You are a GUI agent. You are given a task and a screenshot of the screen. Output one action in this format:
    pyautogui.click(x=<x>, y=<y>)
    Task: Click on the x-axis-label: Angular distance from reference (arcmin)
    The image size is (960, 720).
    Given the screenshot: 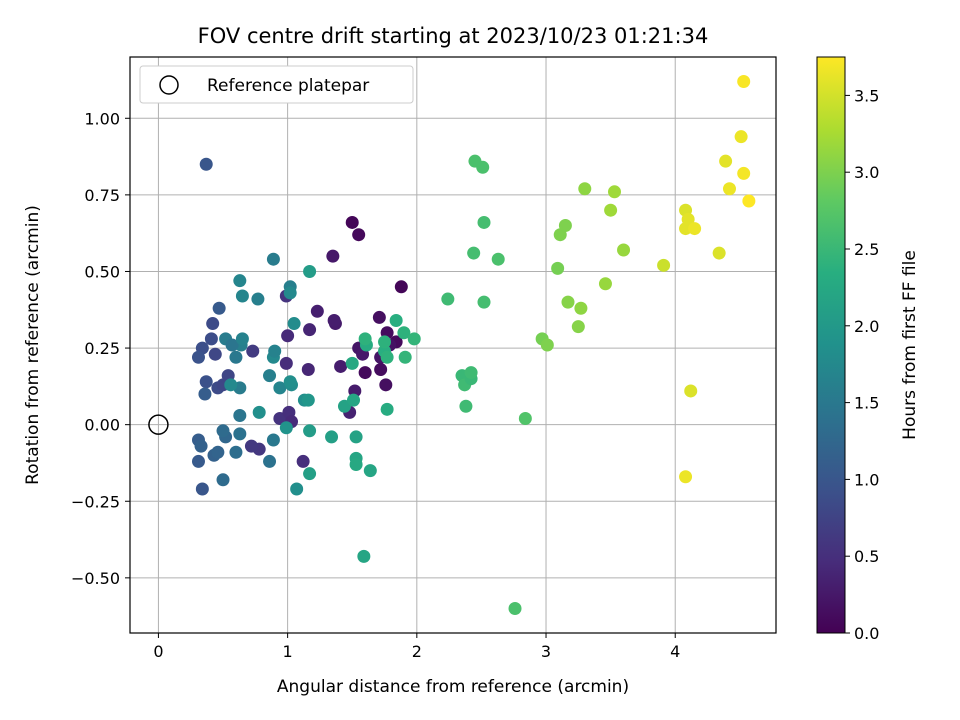 What is the action you would take?
    pyautogui.click(x=453, y=687)
    